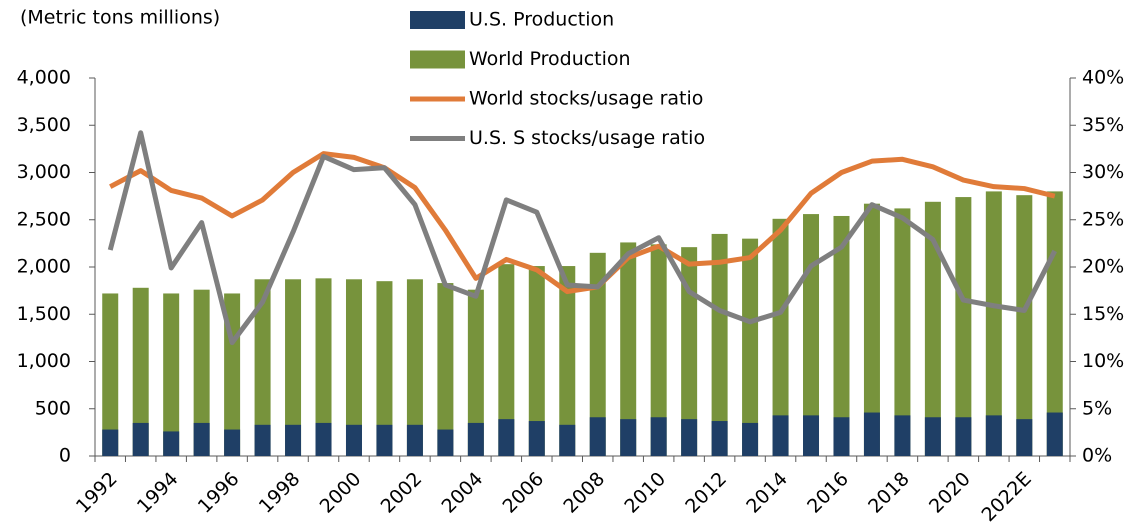  Describe the element at coordinates (120, 18) in the screenshot. I see `chart-title: (Metric tons millions)` at that location.